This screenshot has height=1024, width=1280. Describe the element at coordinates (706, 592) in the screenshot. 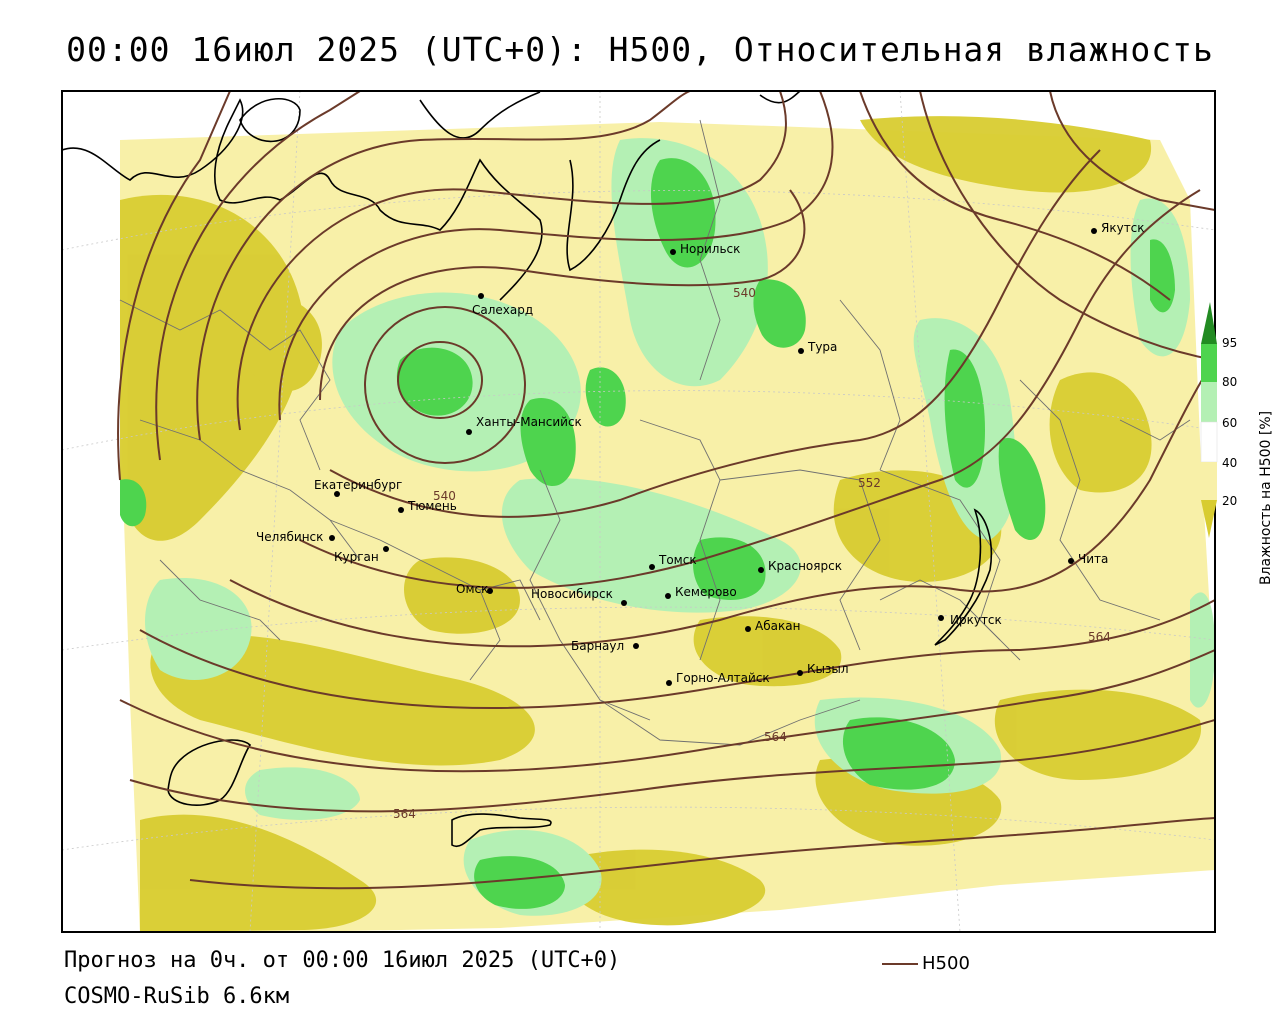

I see `svg-text: Кемерово` at that location.